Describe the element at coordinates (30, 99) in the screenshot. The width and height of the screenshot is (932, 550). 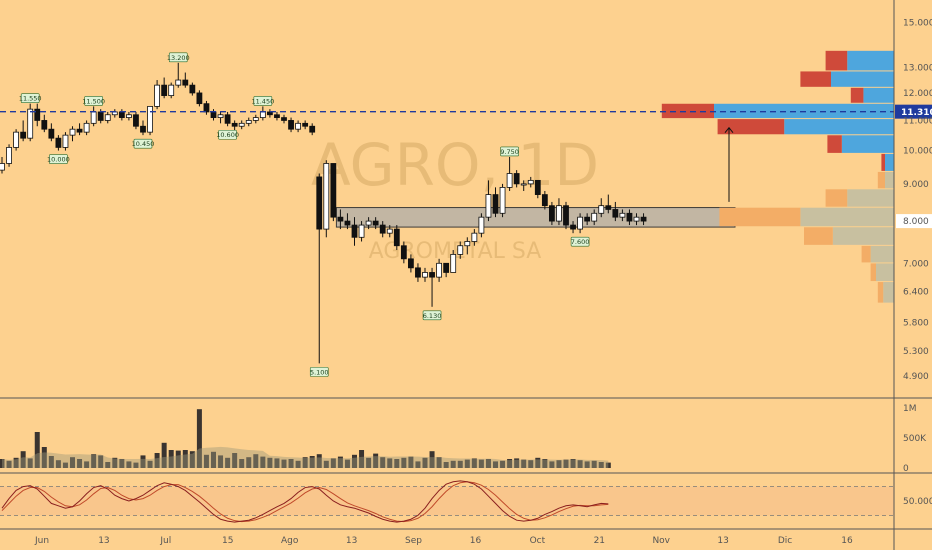
I see `candle-label-text: 11.550` at that location.